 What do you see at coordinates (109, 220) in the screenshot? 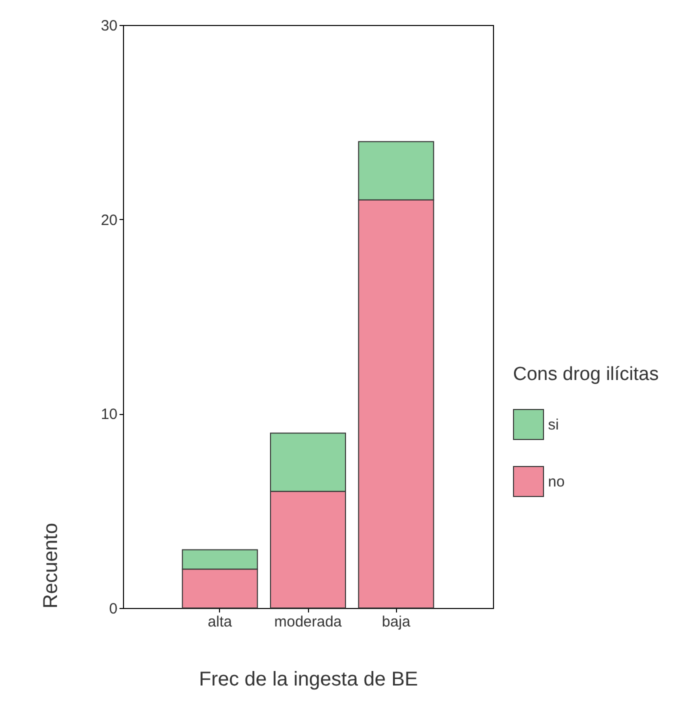
I see `y-tick-label: 20` at bounding box center [109, 220].